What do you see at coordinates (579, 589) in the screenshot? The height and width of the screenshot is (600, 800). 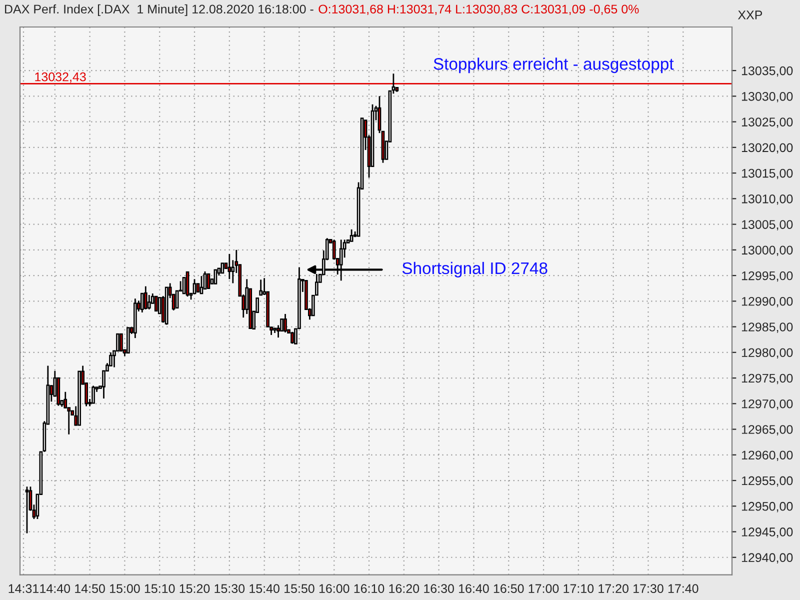 I see `x-tick-label: 17:10` at bounding box center [579, 589].